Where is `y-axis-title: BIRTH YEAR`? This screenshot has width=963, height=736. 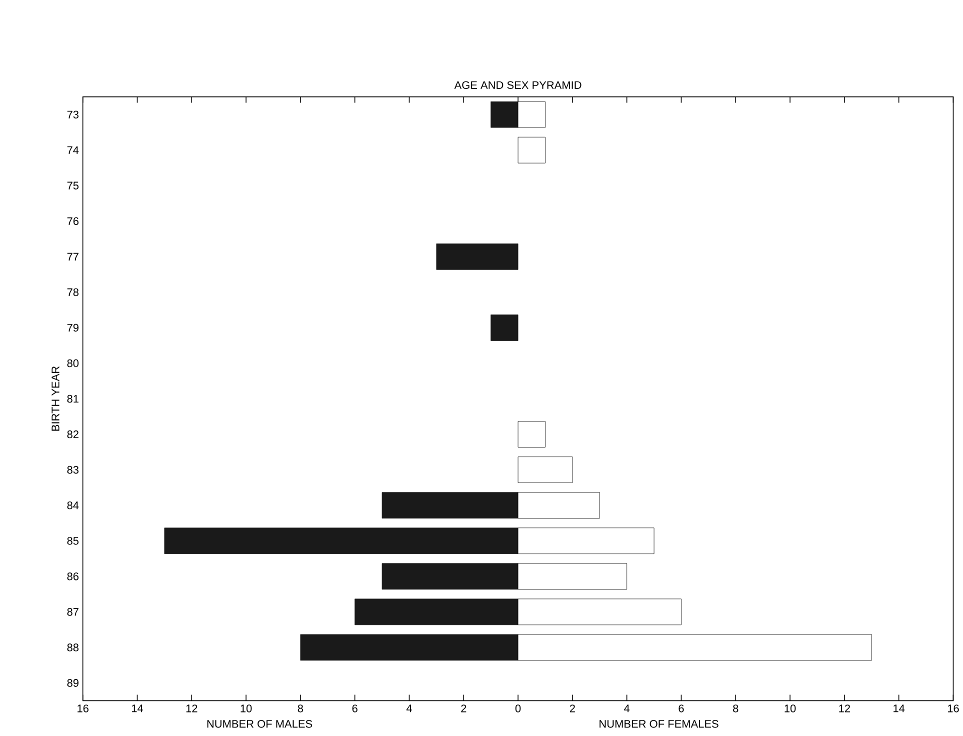
y-axis-title: BIRTH YEAR is located at coordinates (56, 398).